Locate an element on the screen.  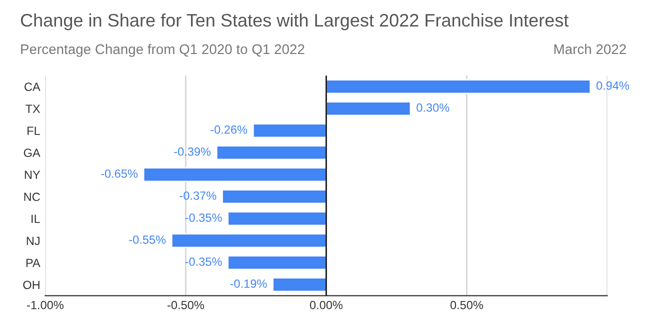
chart-title: Change in Share for Ten States with Largest 2022 Franchise Interest is located at coordinates (294, 21).